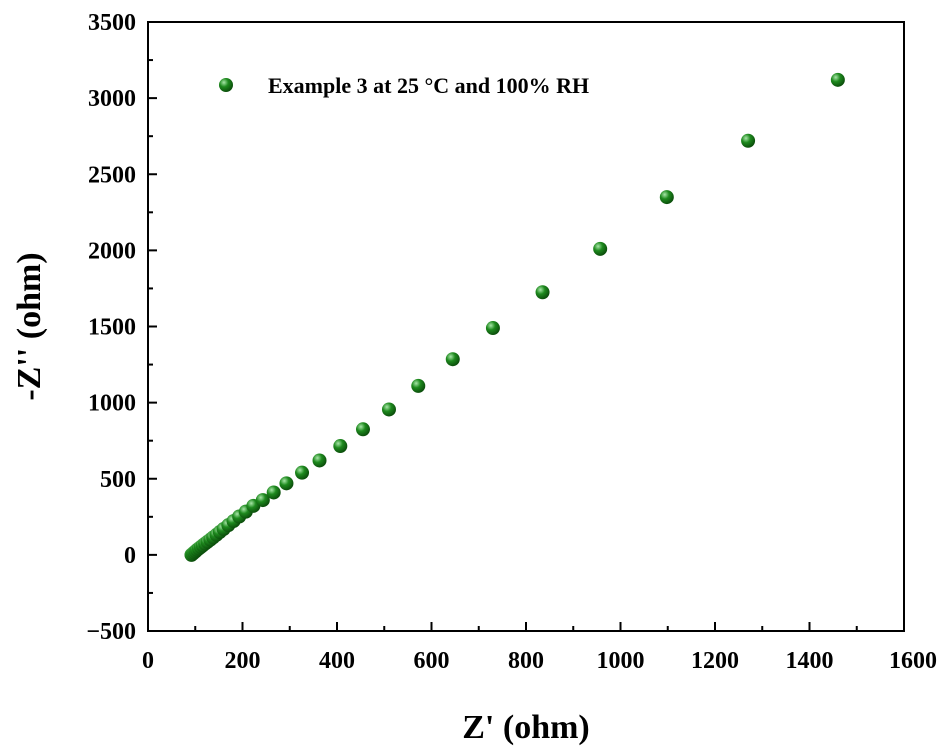 The height and width of the screenshot is (753, 943). Describe the element at coordinates (428, 85) in the screenshot. I see `legend-label-series-0: Example 3 at 25 °C and 100% RH` at that location.